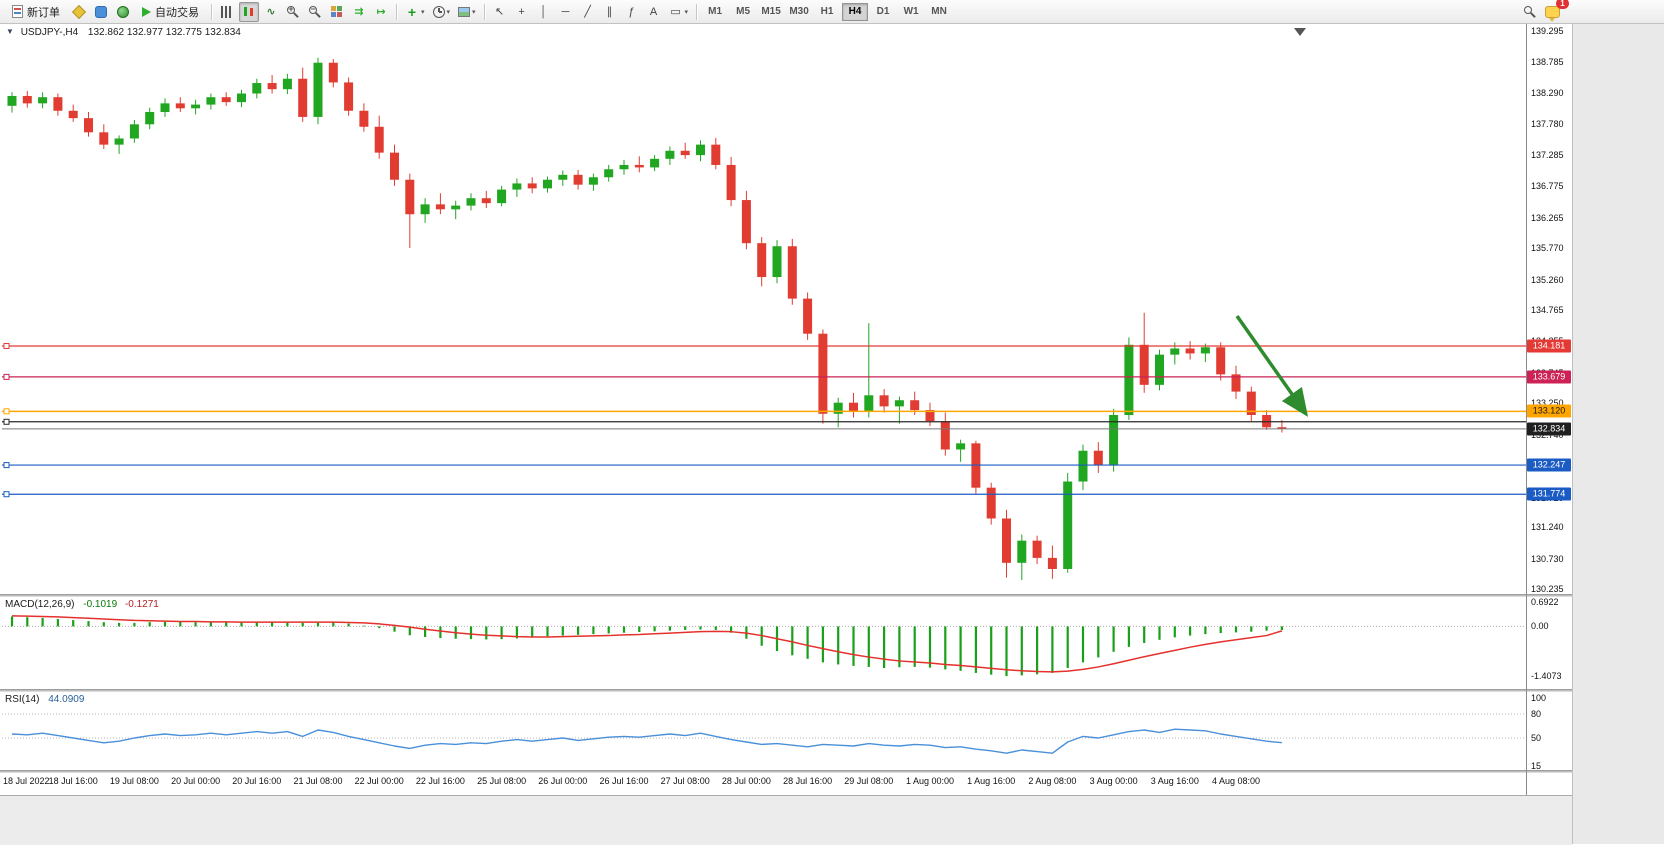  Describe the element at coordinates (379, 781) in the screenshot. I see `time-axis-label: 22 Jul 00:00` at that location.